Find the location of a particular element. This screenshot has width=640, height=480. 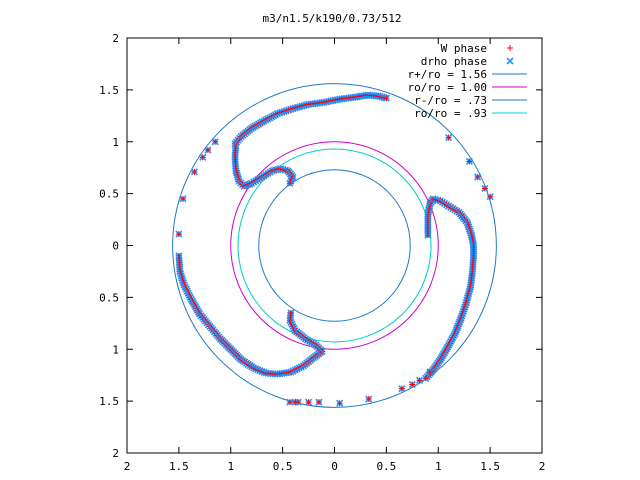

legend-sample-drho-phase is located at coordinates (510, 61).